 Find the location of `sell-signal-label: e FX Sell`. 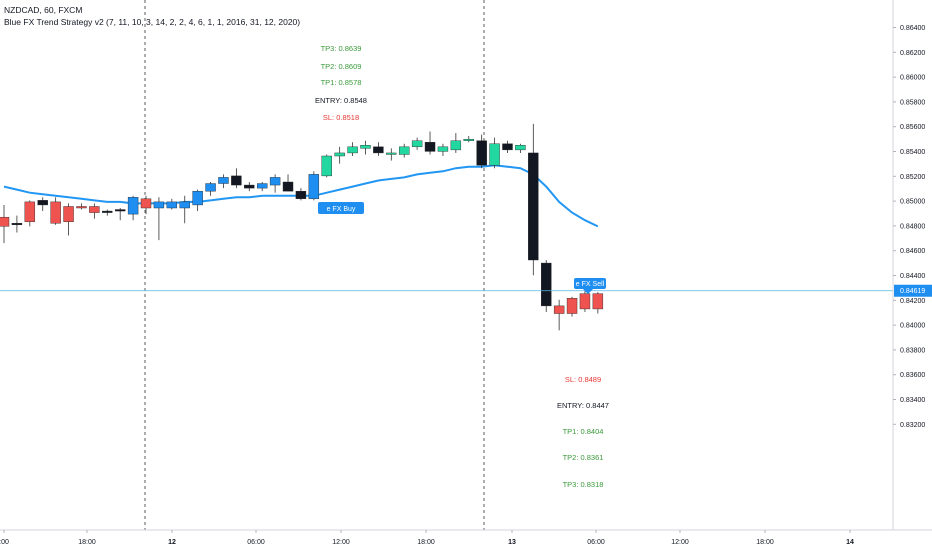

sell-signal-label: e FX Sell is located at coordinates (590, 284).